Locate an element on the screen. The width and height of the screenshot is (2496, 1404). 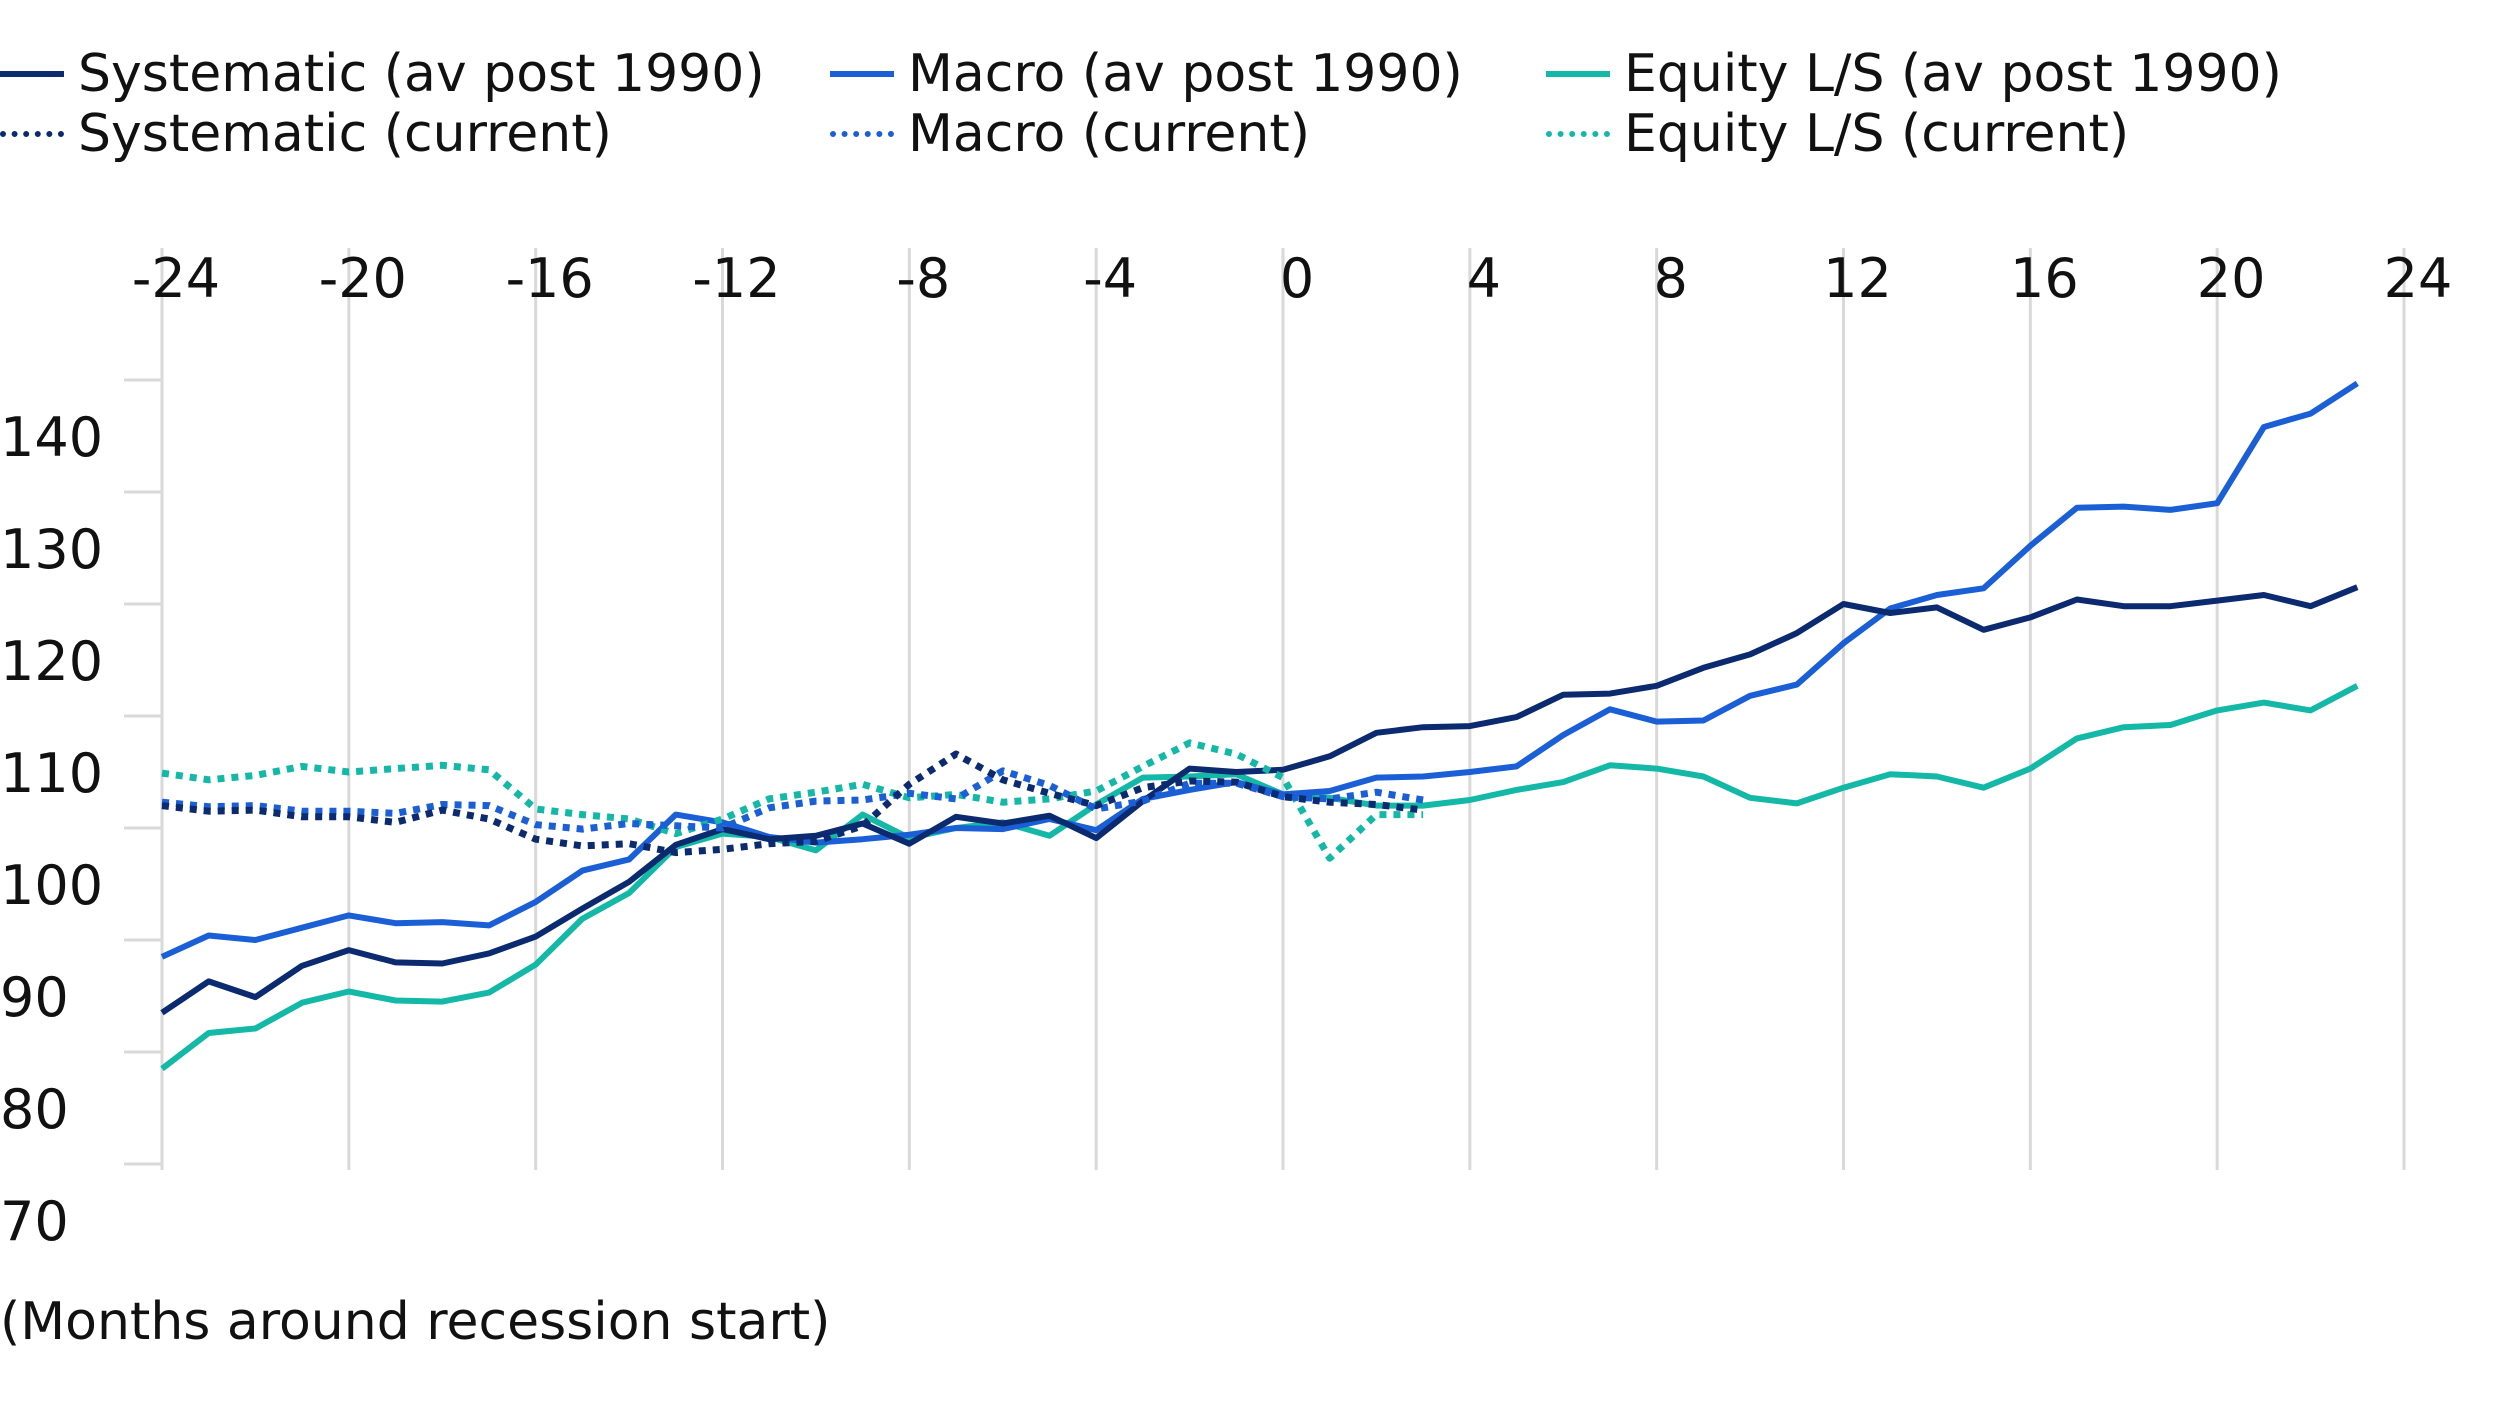
legend-swatch-macro-avg is located at coordinates (862, 74).